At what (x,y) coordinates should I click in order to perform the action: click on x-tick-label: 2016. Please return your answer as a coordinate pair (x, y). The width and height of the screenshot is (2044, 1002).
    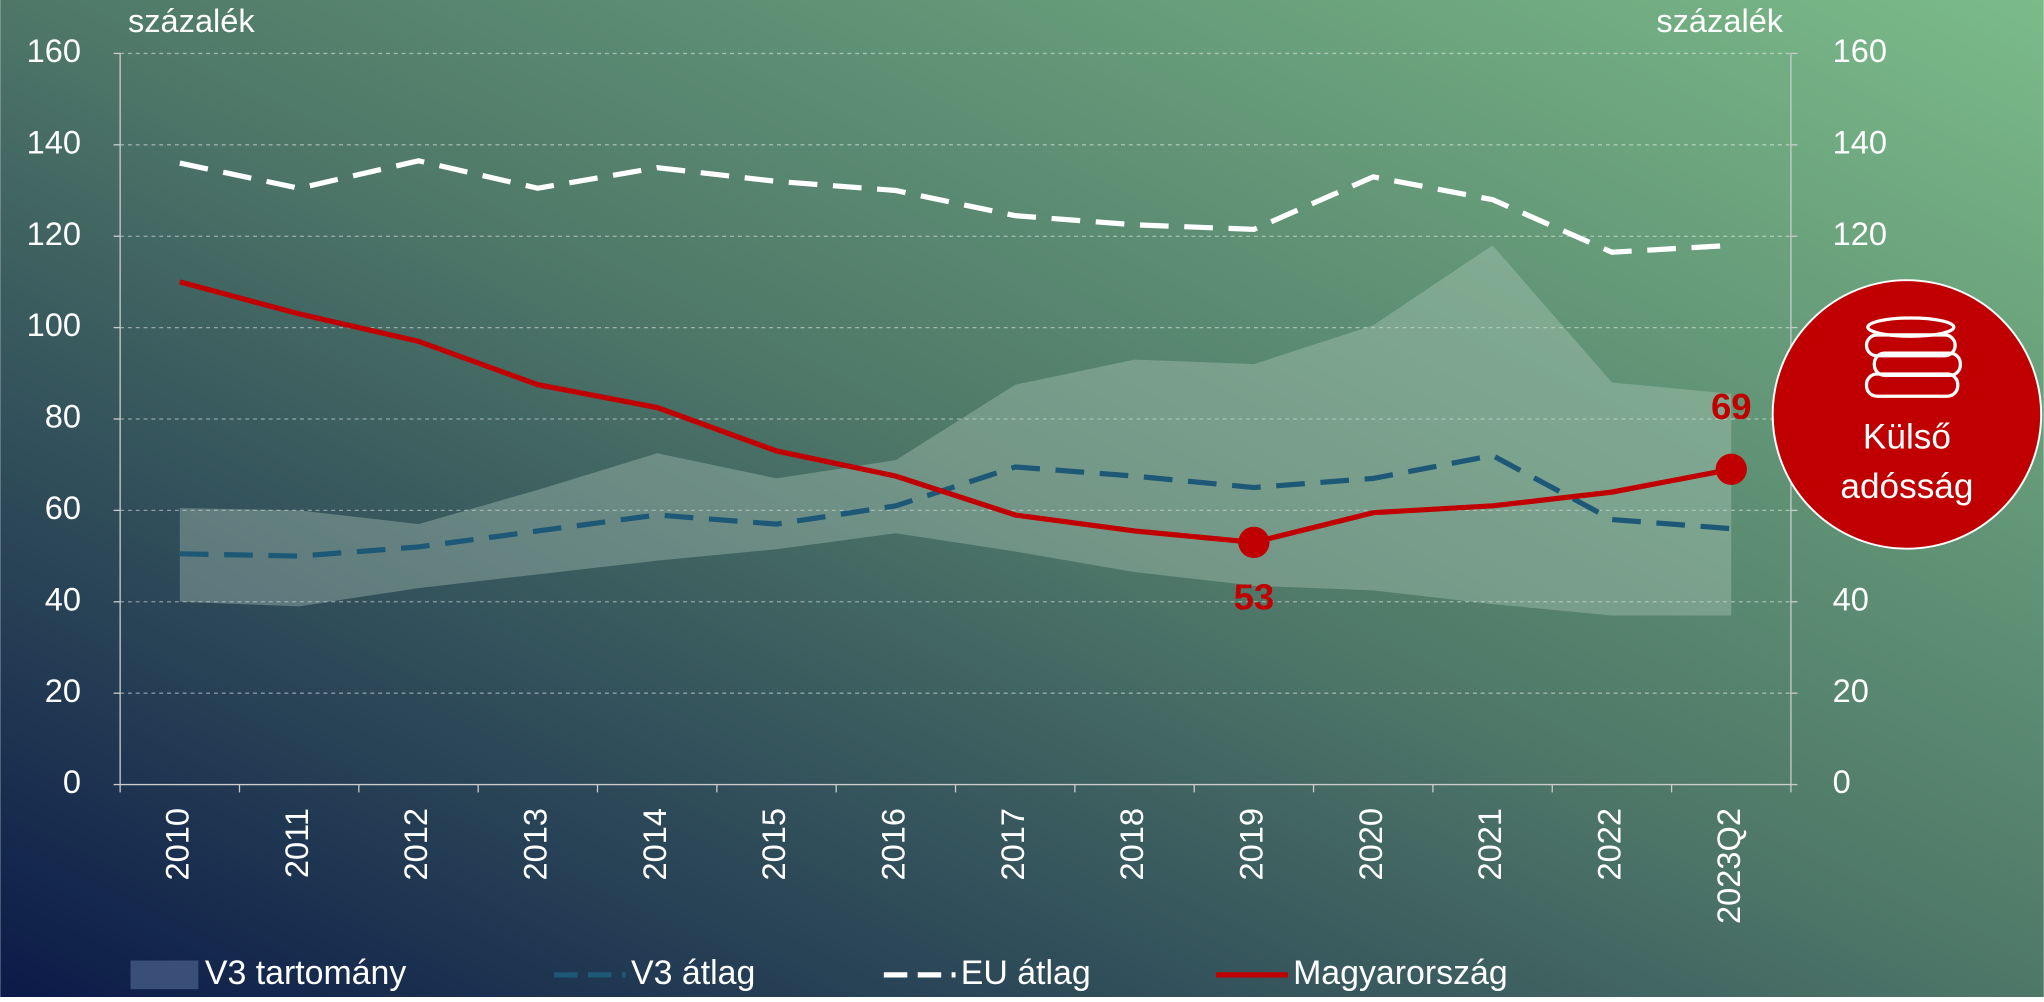
    Looking at the image, I should click on (893, 844).